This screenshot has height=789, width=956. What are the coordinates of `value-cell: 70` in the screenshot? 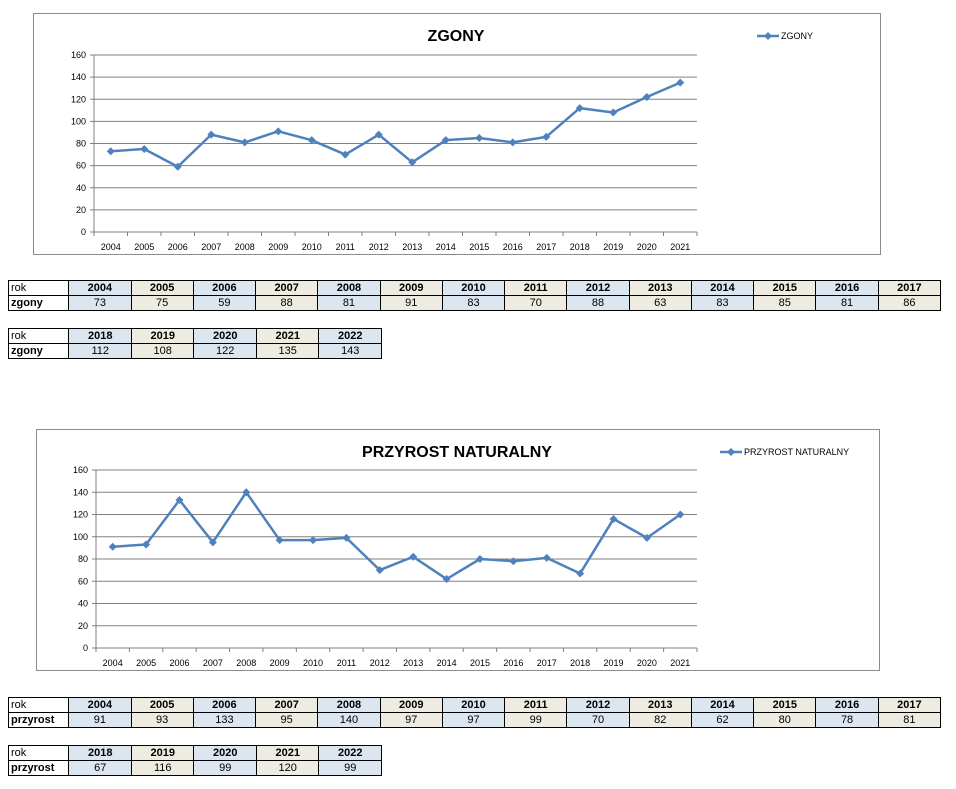 It's located at (598, 720).